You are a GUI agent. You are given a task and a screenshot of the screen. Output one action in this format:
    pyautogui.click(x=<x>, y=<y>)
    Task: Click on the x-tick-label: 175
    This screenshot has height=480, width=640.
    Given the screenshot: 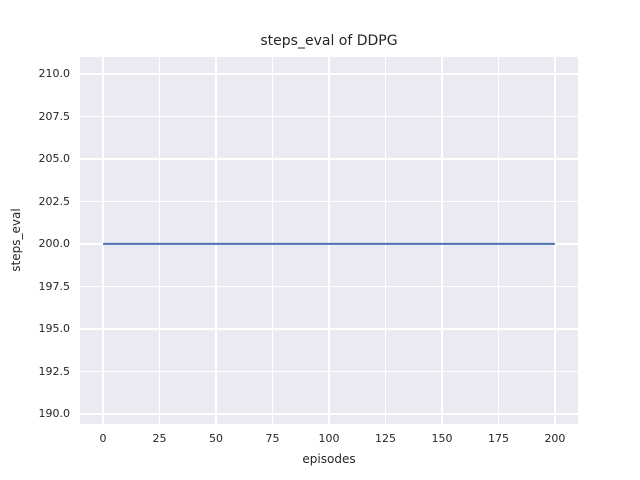 What is the action you would take?
    pyautogui.click(x=498, y=438)
    